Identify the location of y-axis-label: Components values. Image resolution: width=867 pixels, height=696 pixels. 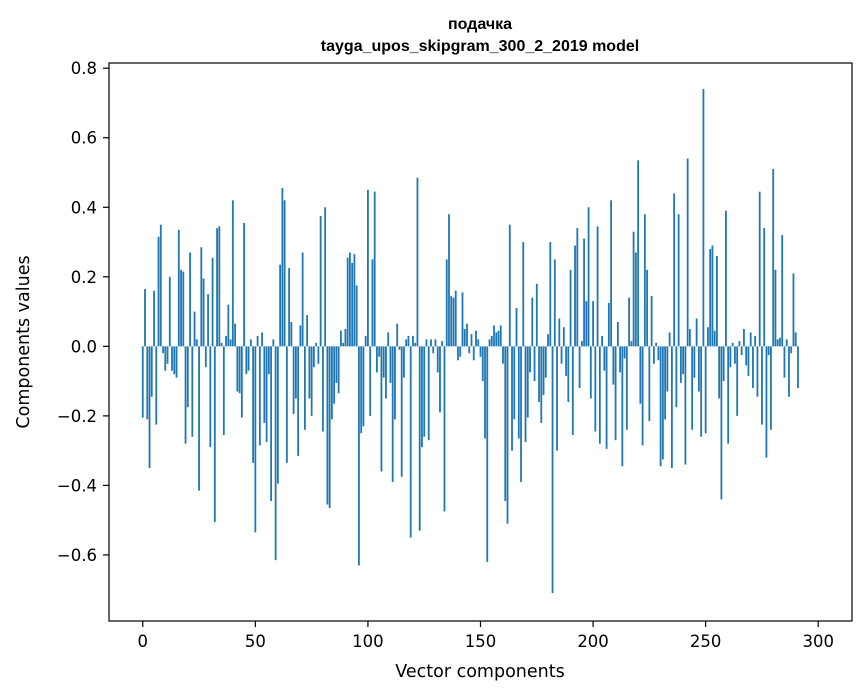
(24, 341).